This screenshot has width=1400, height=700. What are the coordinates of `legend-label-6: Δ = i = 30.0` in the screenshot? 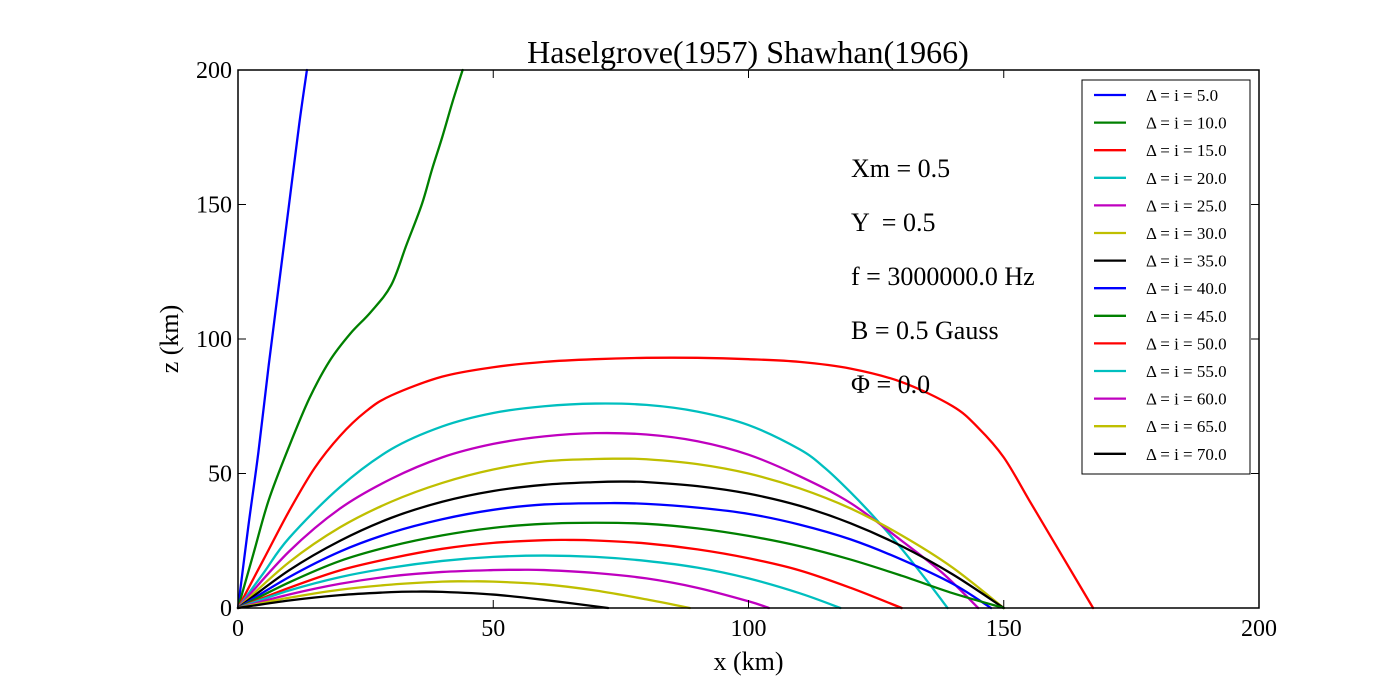 It's located at (1186, 233).